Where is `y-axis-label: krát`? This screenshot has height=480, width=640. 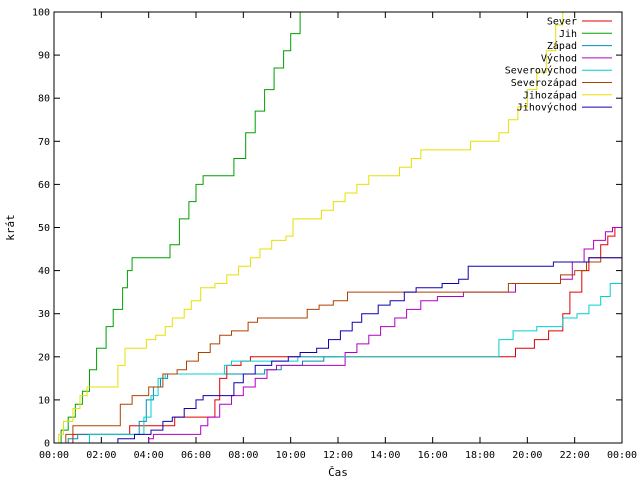 y-axis-label: krát is located at coordinates (10, 227).